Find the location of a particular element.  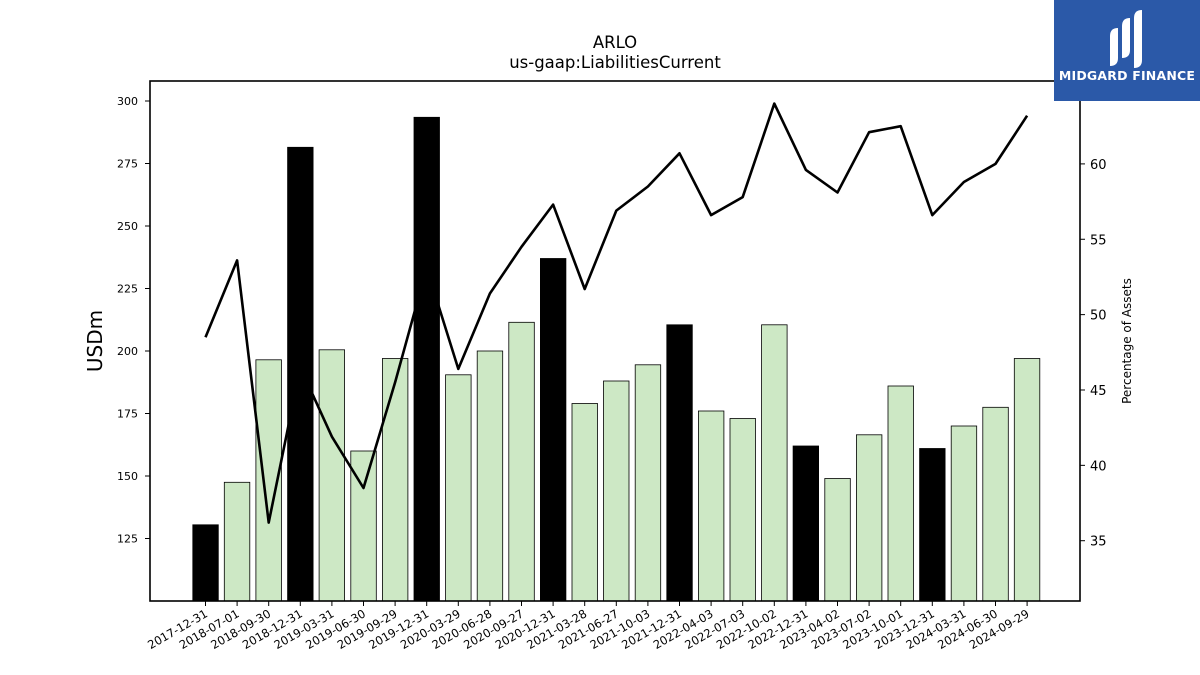

y-tick-label: 125 is located at coordinates (127, 539).